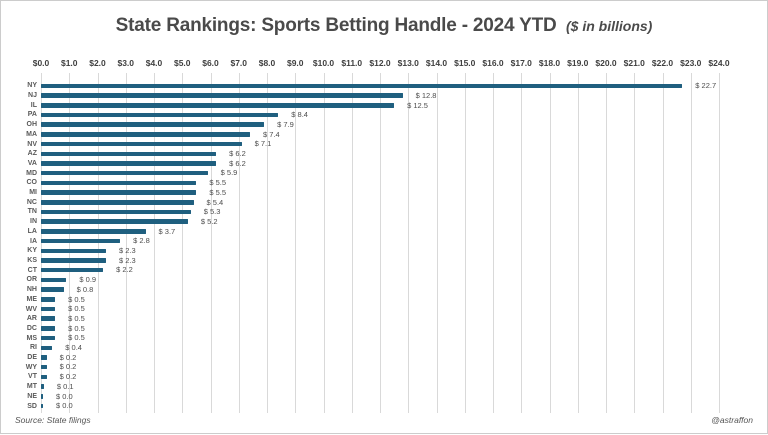 The width and height of the screenshot is (768, 435). What do you see at coordinates (32, 377) in the screenshot?
I see `state-label: VT` at bounding box center [32, 377].